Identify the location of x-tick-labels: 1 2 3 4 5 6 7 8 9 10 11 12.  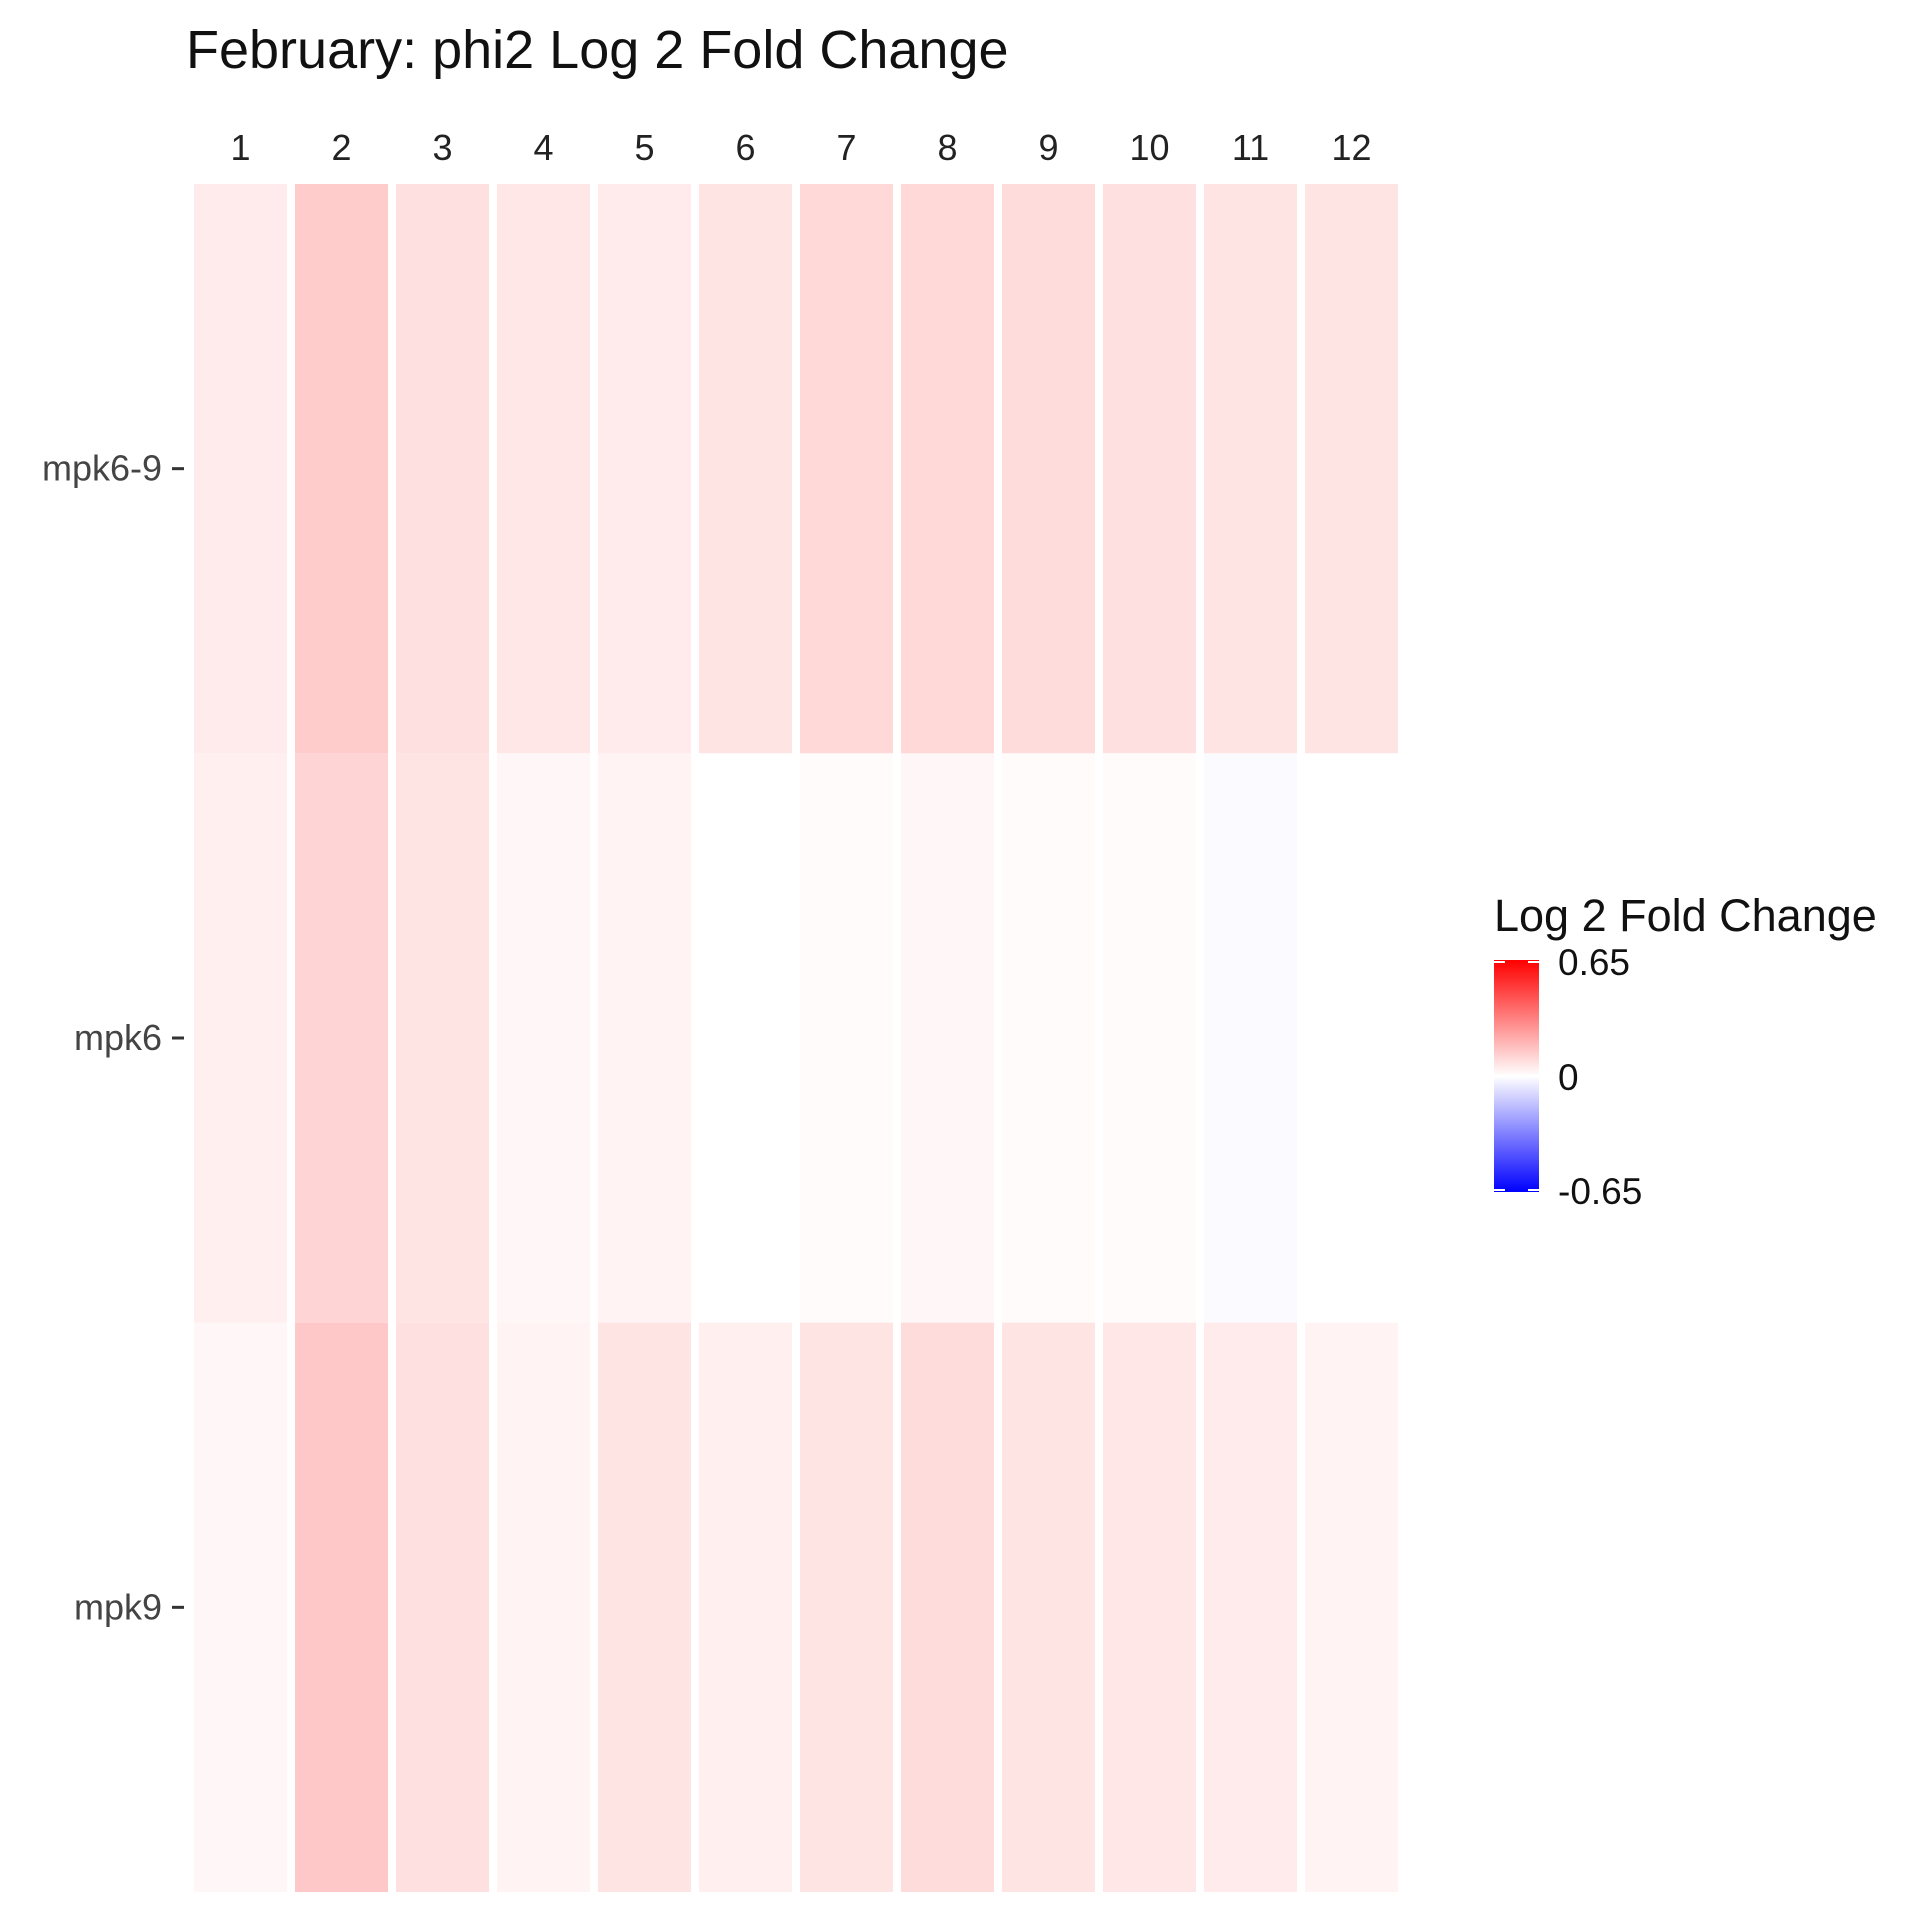
(800, 147).